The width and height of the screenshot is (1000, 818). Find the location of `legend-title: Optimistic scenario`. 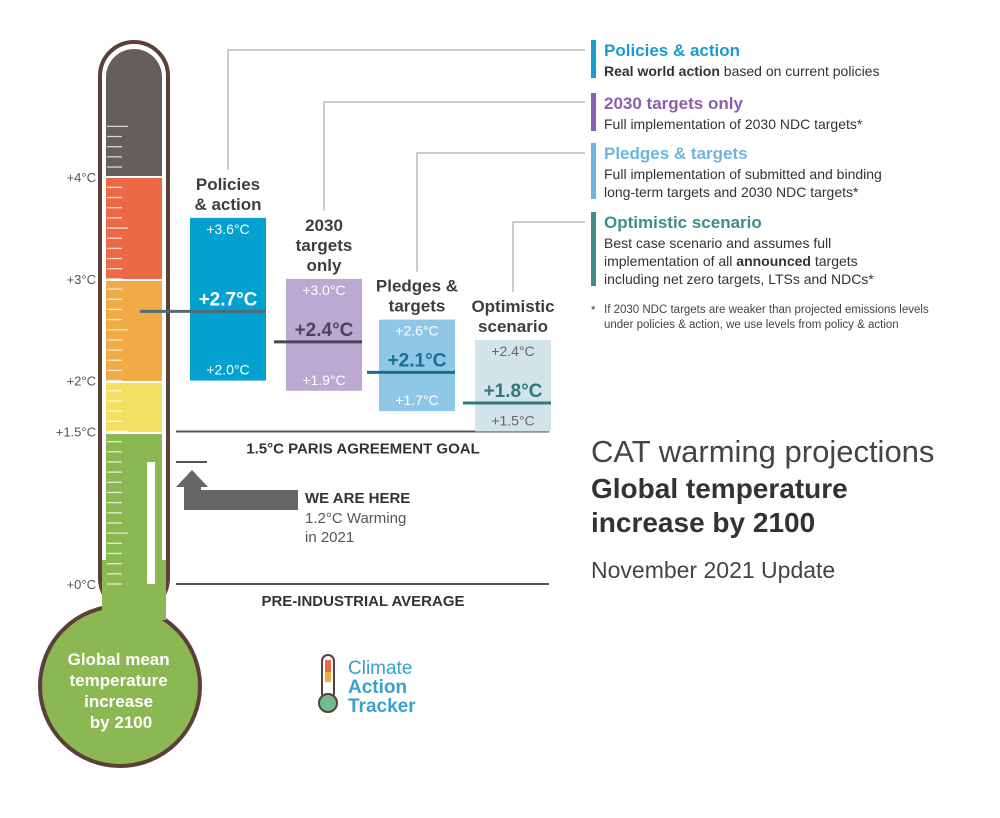

legend-title: Optimistic scenario is located at coordinates (683, 222).